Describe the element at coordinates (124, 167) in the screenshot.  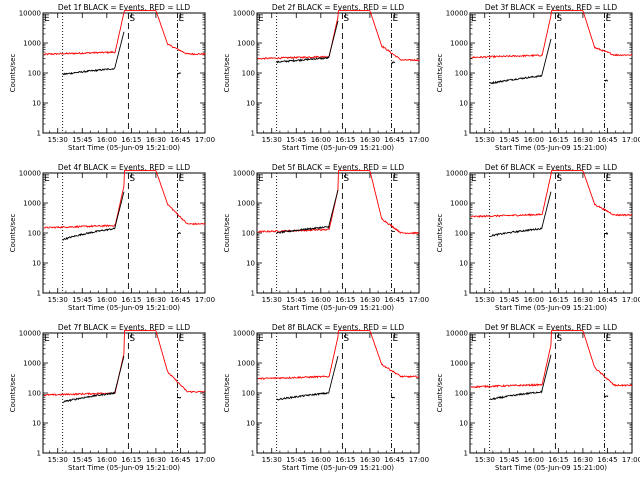
I see `panel-title: Det 4f BLACK = Events, RED = LLD` at that location.